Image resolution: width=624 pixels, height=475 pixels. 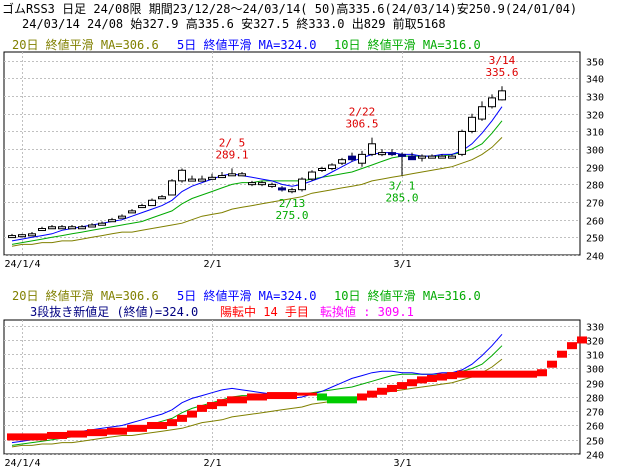 I want to click on bottom-legend-ma10: 10日 終値平滑 MA=316.0, so click(x=407, y=296).